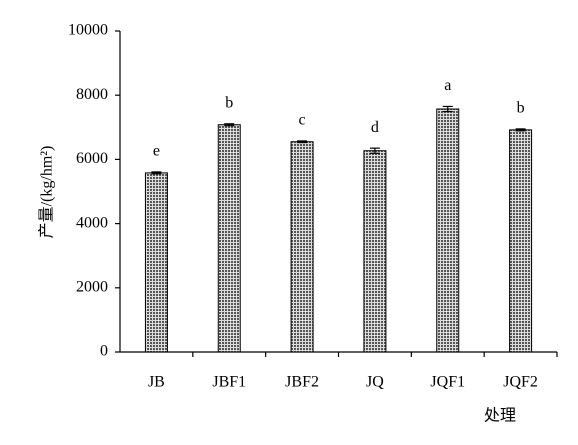 This screenshot has height=445, width=578. Describe the element at coordinates (92, 158) in the screenshot. I see `y-tick-label: 6000` at that location.